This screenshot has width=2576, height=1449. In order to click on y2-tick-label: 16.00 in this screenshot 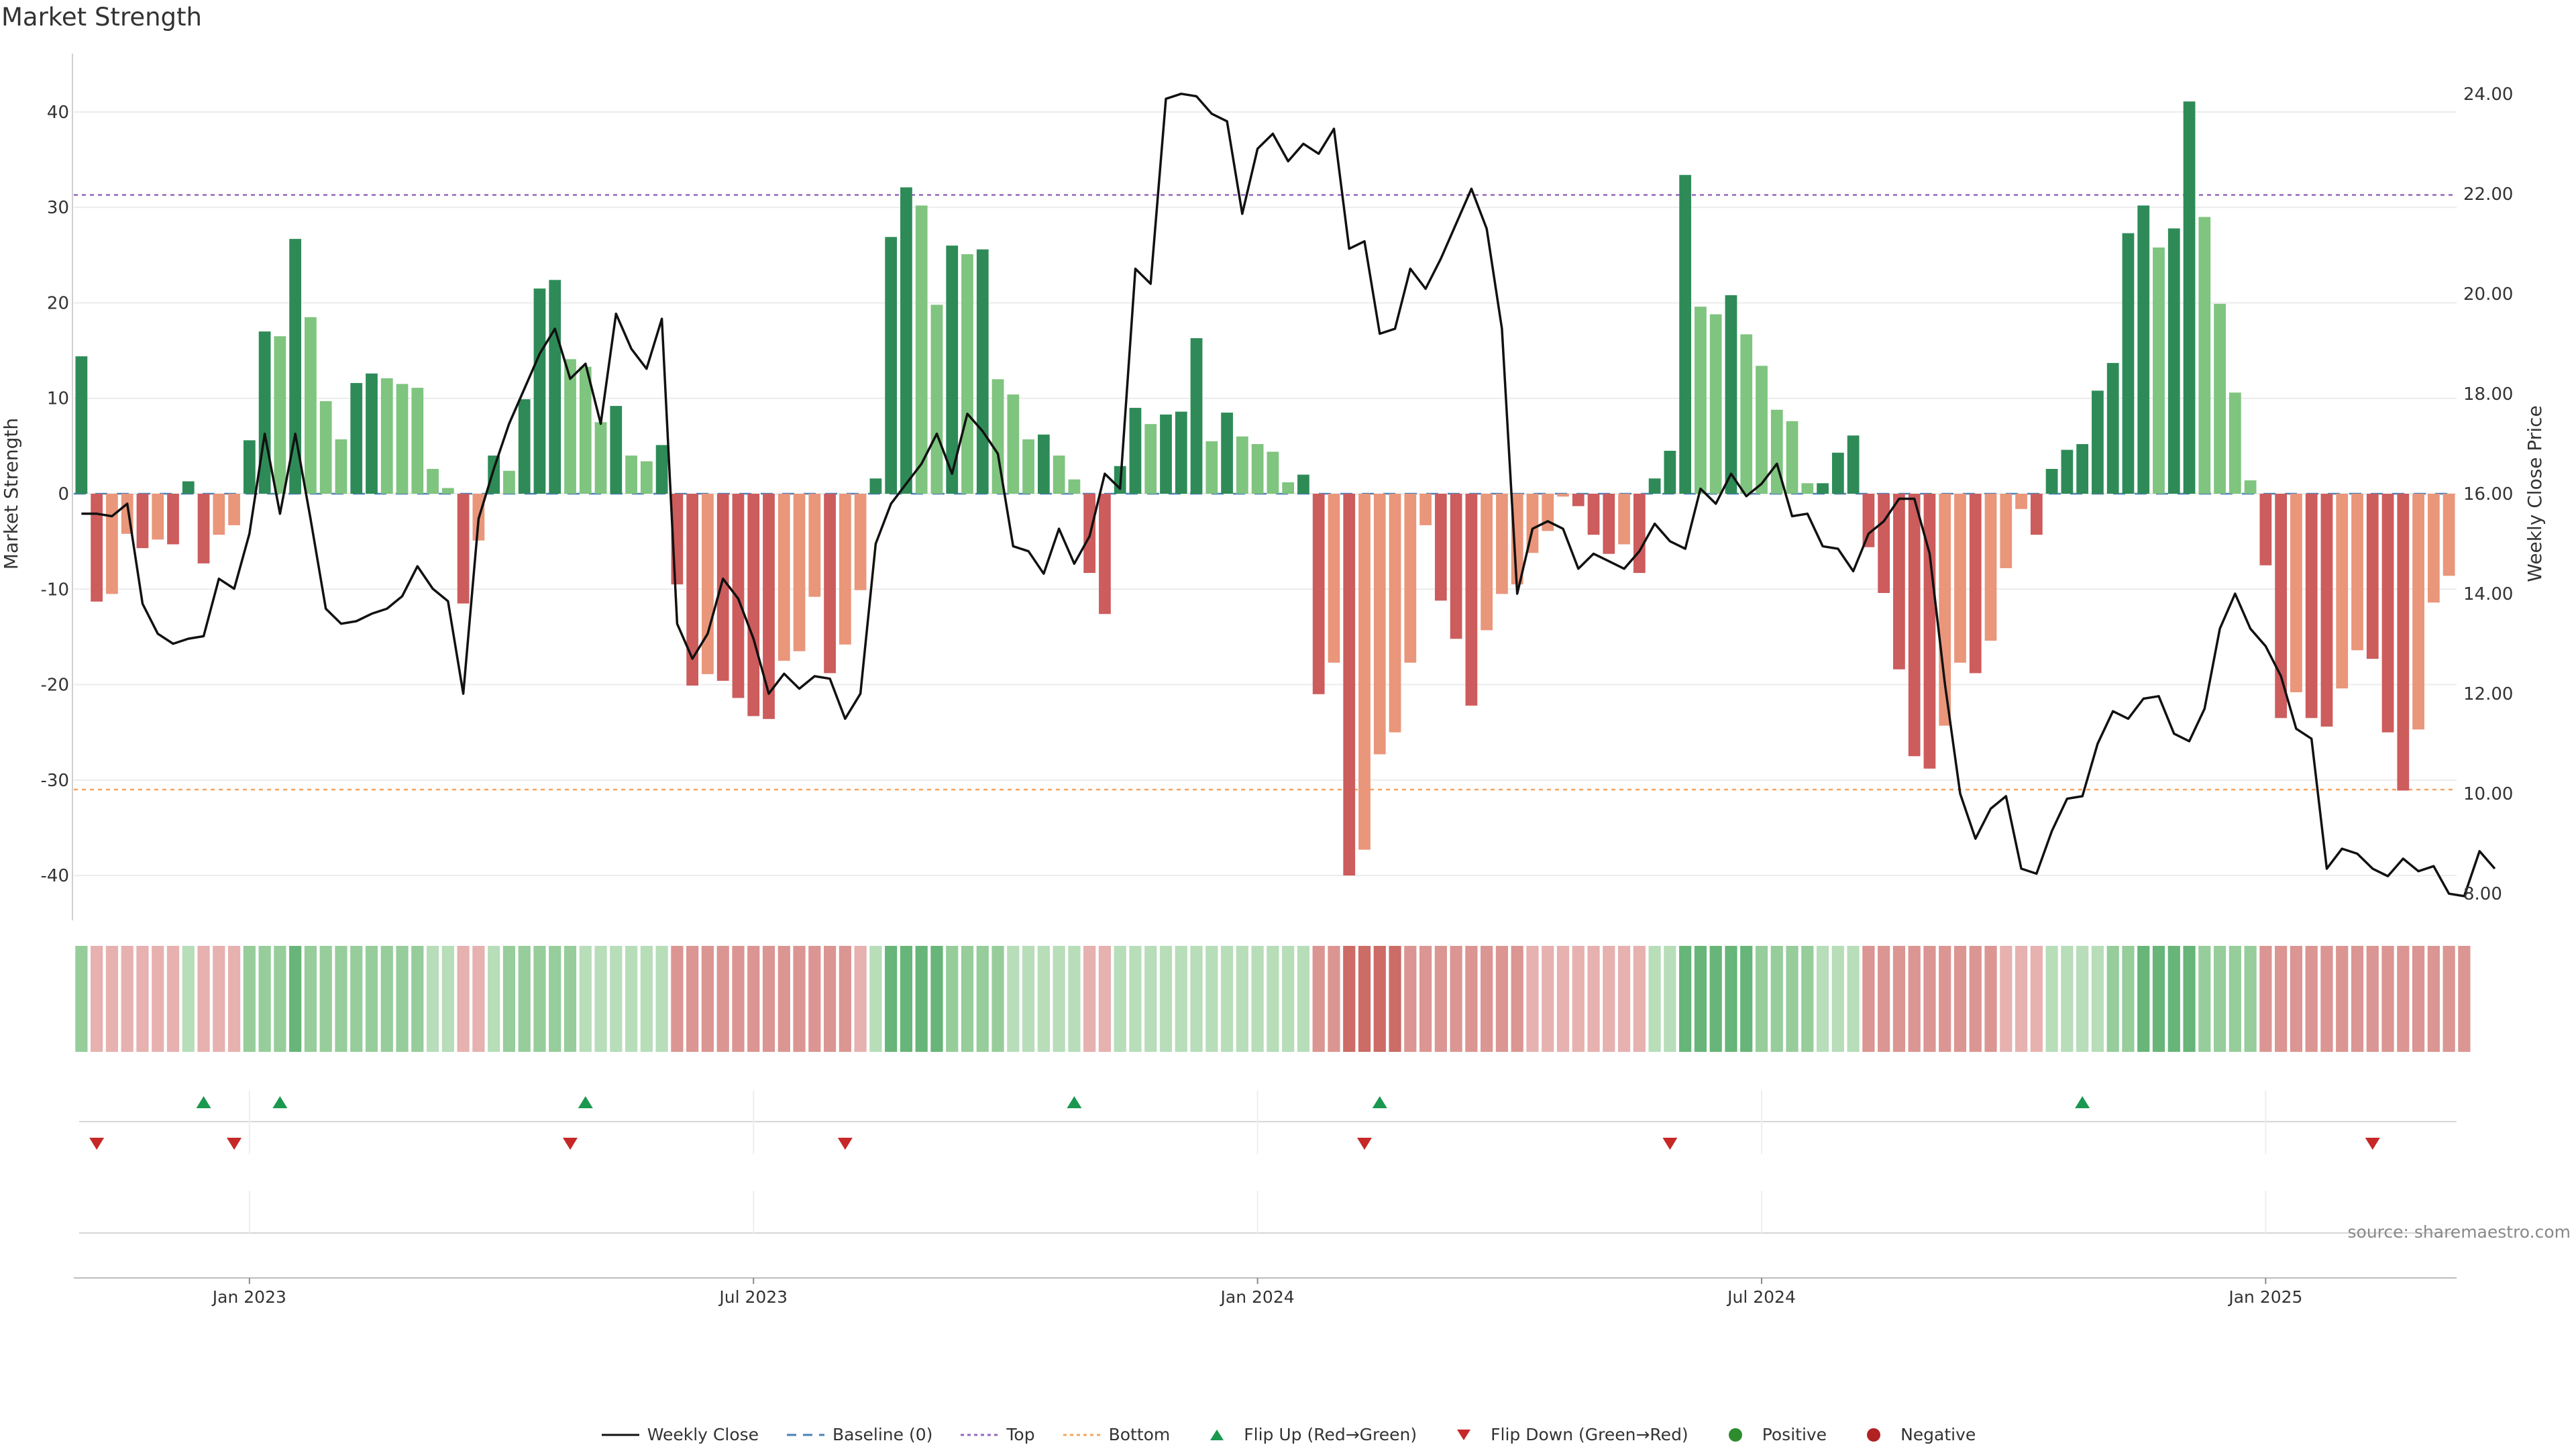, I will do `click(2488, 494)`.